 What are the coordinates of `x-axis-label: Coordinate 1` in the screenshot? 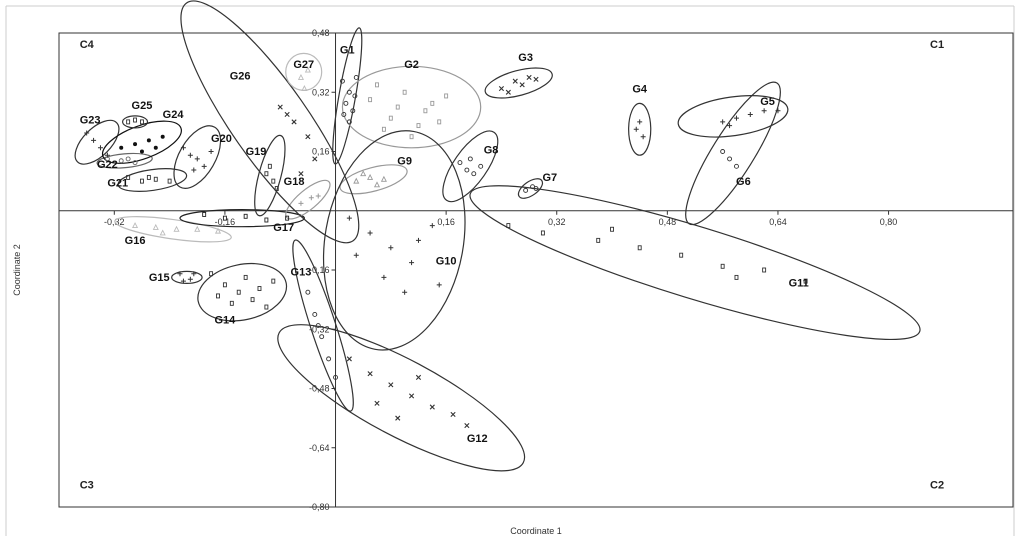 It's located at (536, 531).